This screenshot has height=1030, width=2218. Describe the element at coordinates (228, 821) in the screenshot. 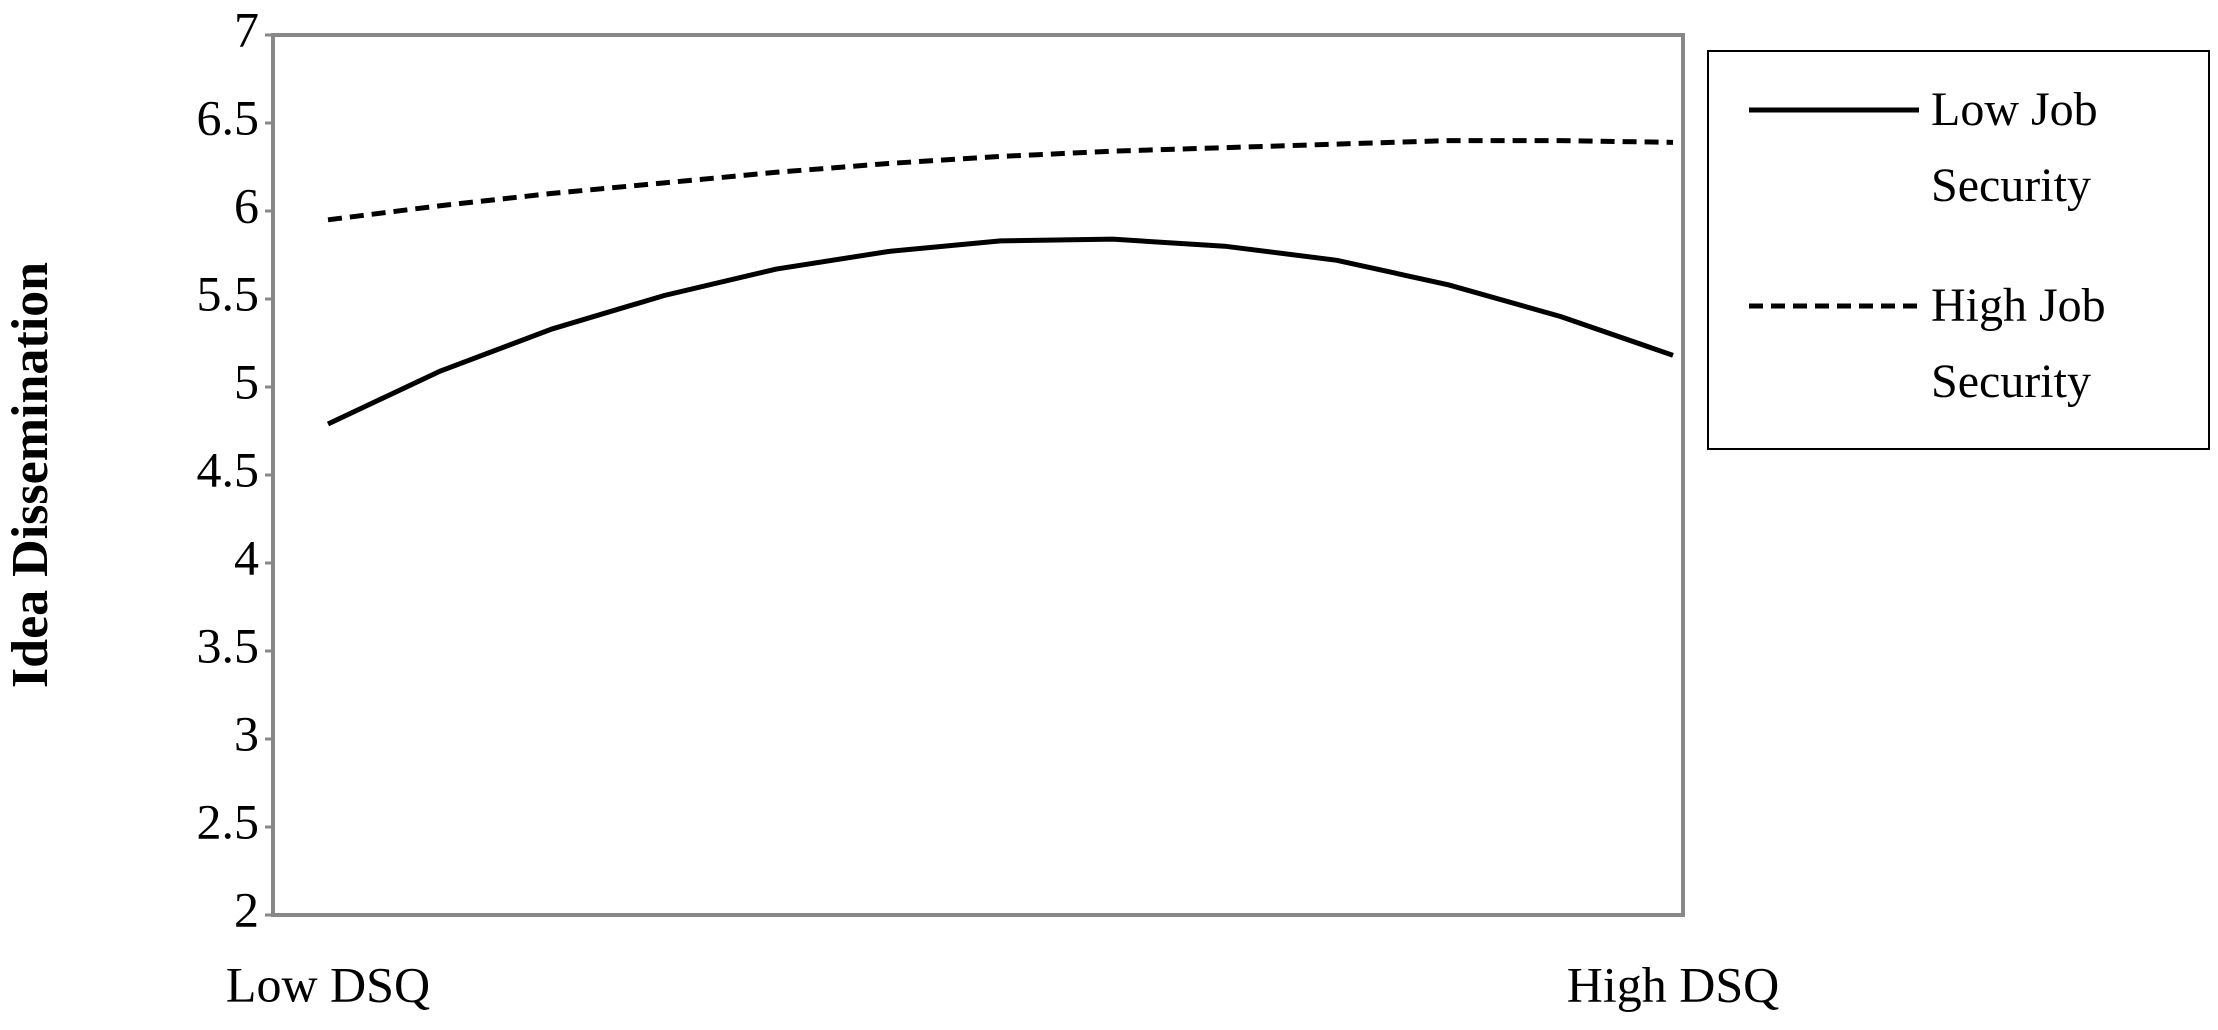

I see `y-tick-label: 2.5` at that location.